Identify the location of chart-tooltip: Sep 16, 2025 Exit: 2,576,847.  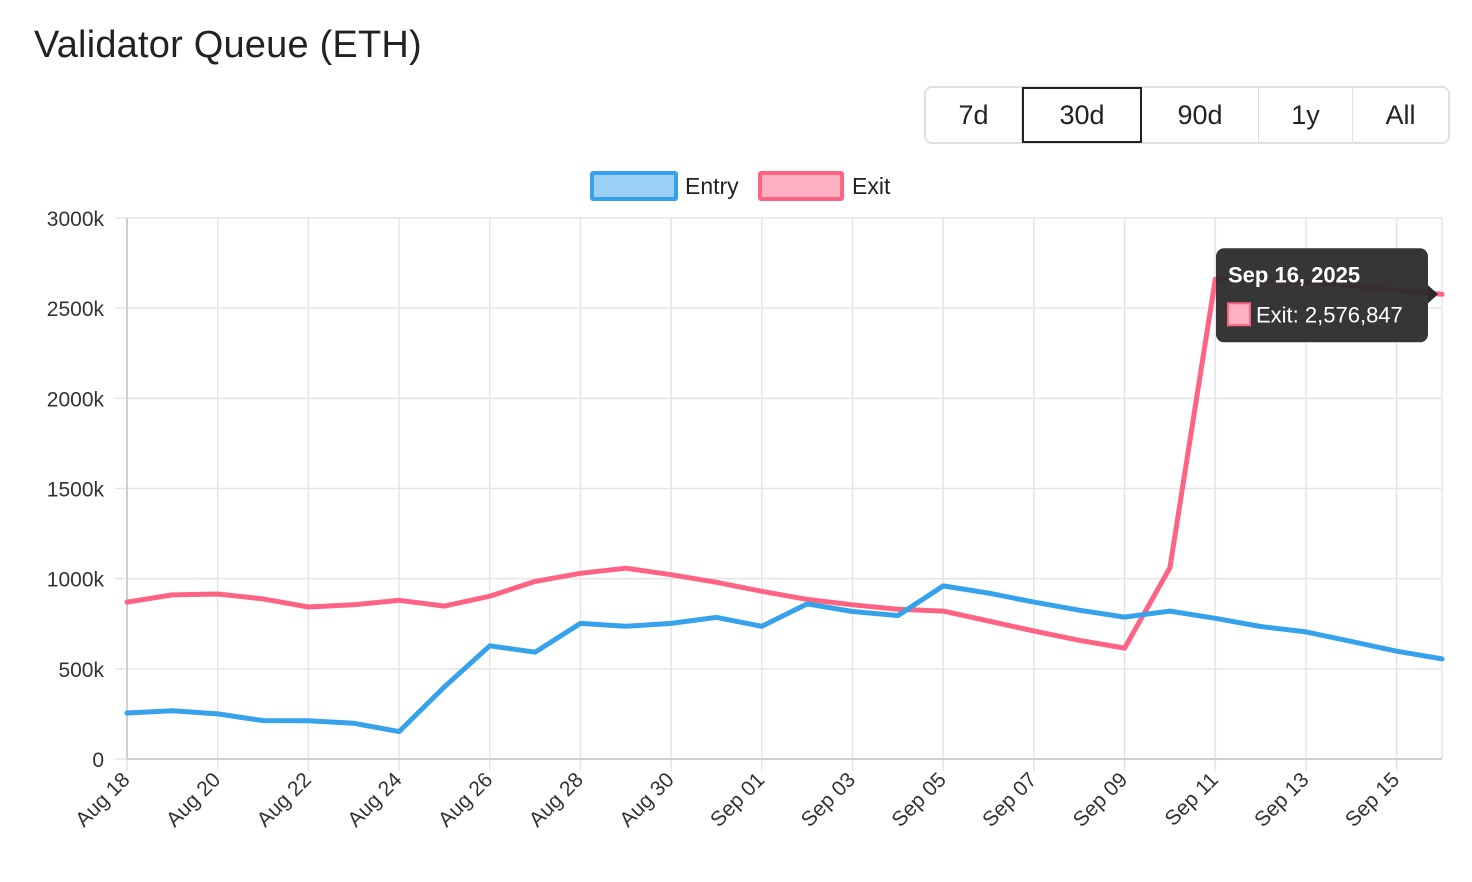
(1327, 295).